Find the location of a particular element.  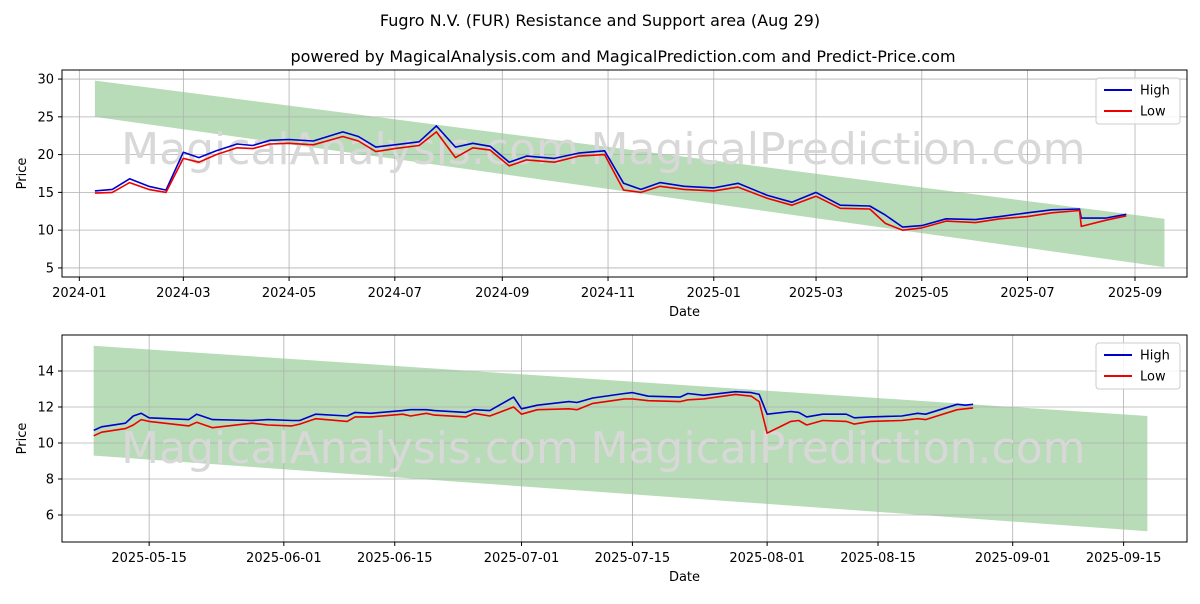

y-tick-label: 6 is located at coordinates (50, 516).